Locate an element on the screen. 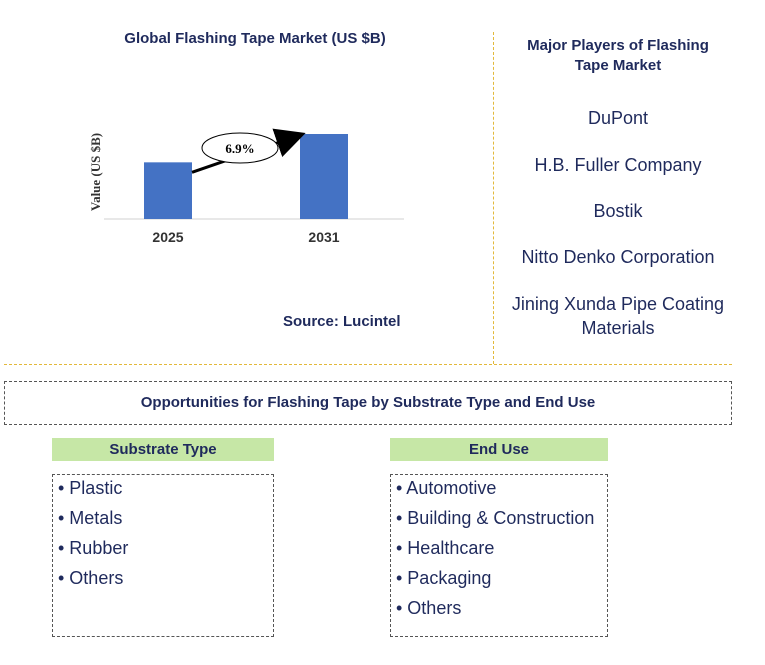  chart-title: Global Flashing Tape Market (US $B) is located at coordinates (255, 38).